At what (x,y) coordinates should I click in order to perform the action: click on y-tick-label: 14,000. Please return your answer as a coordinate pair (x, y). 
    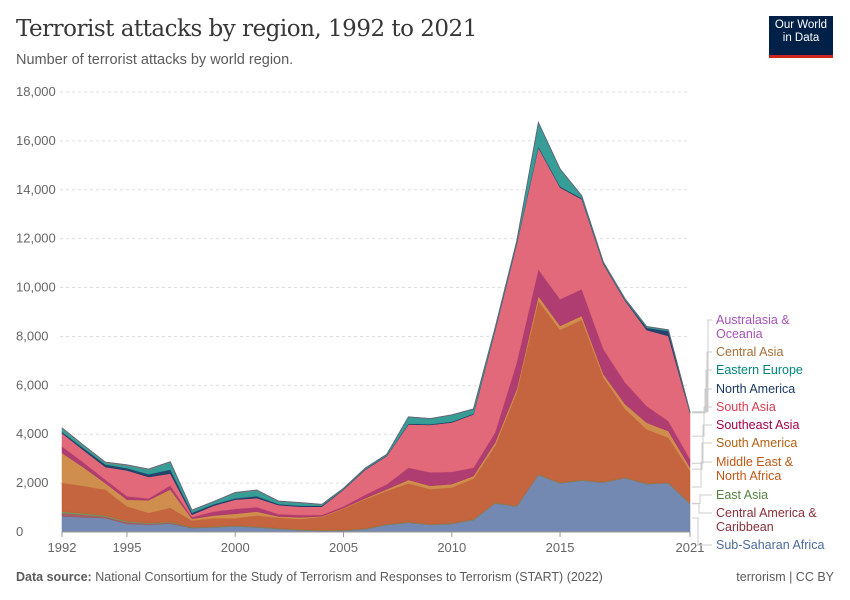
    Looking at the image, I should click on (36, 189).